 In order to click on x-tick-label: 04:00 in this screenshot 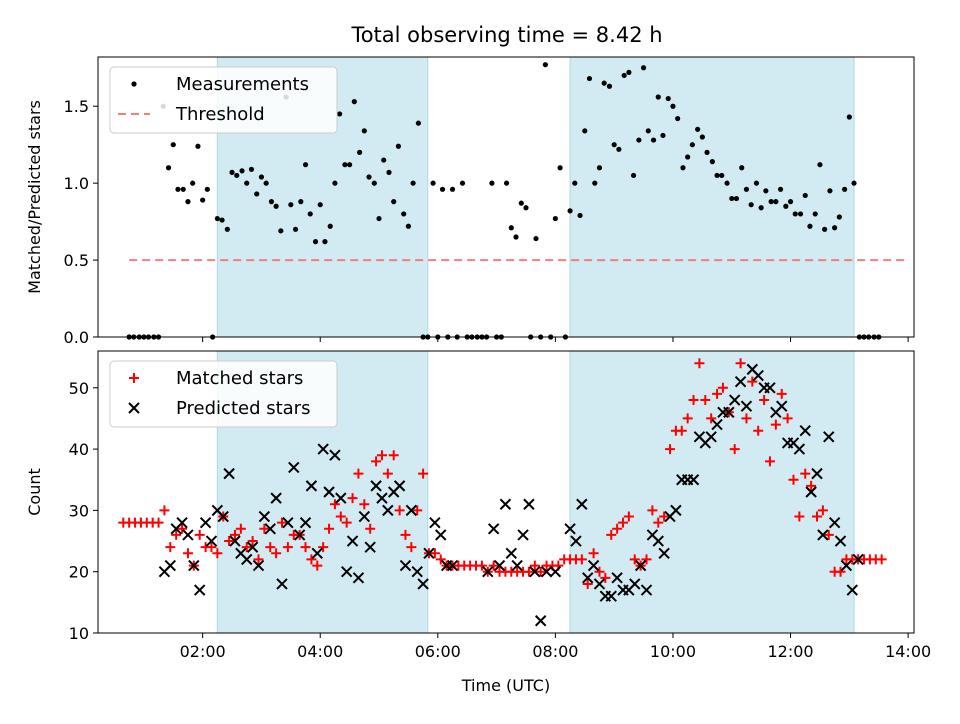, I will do `click(320, 651)`.